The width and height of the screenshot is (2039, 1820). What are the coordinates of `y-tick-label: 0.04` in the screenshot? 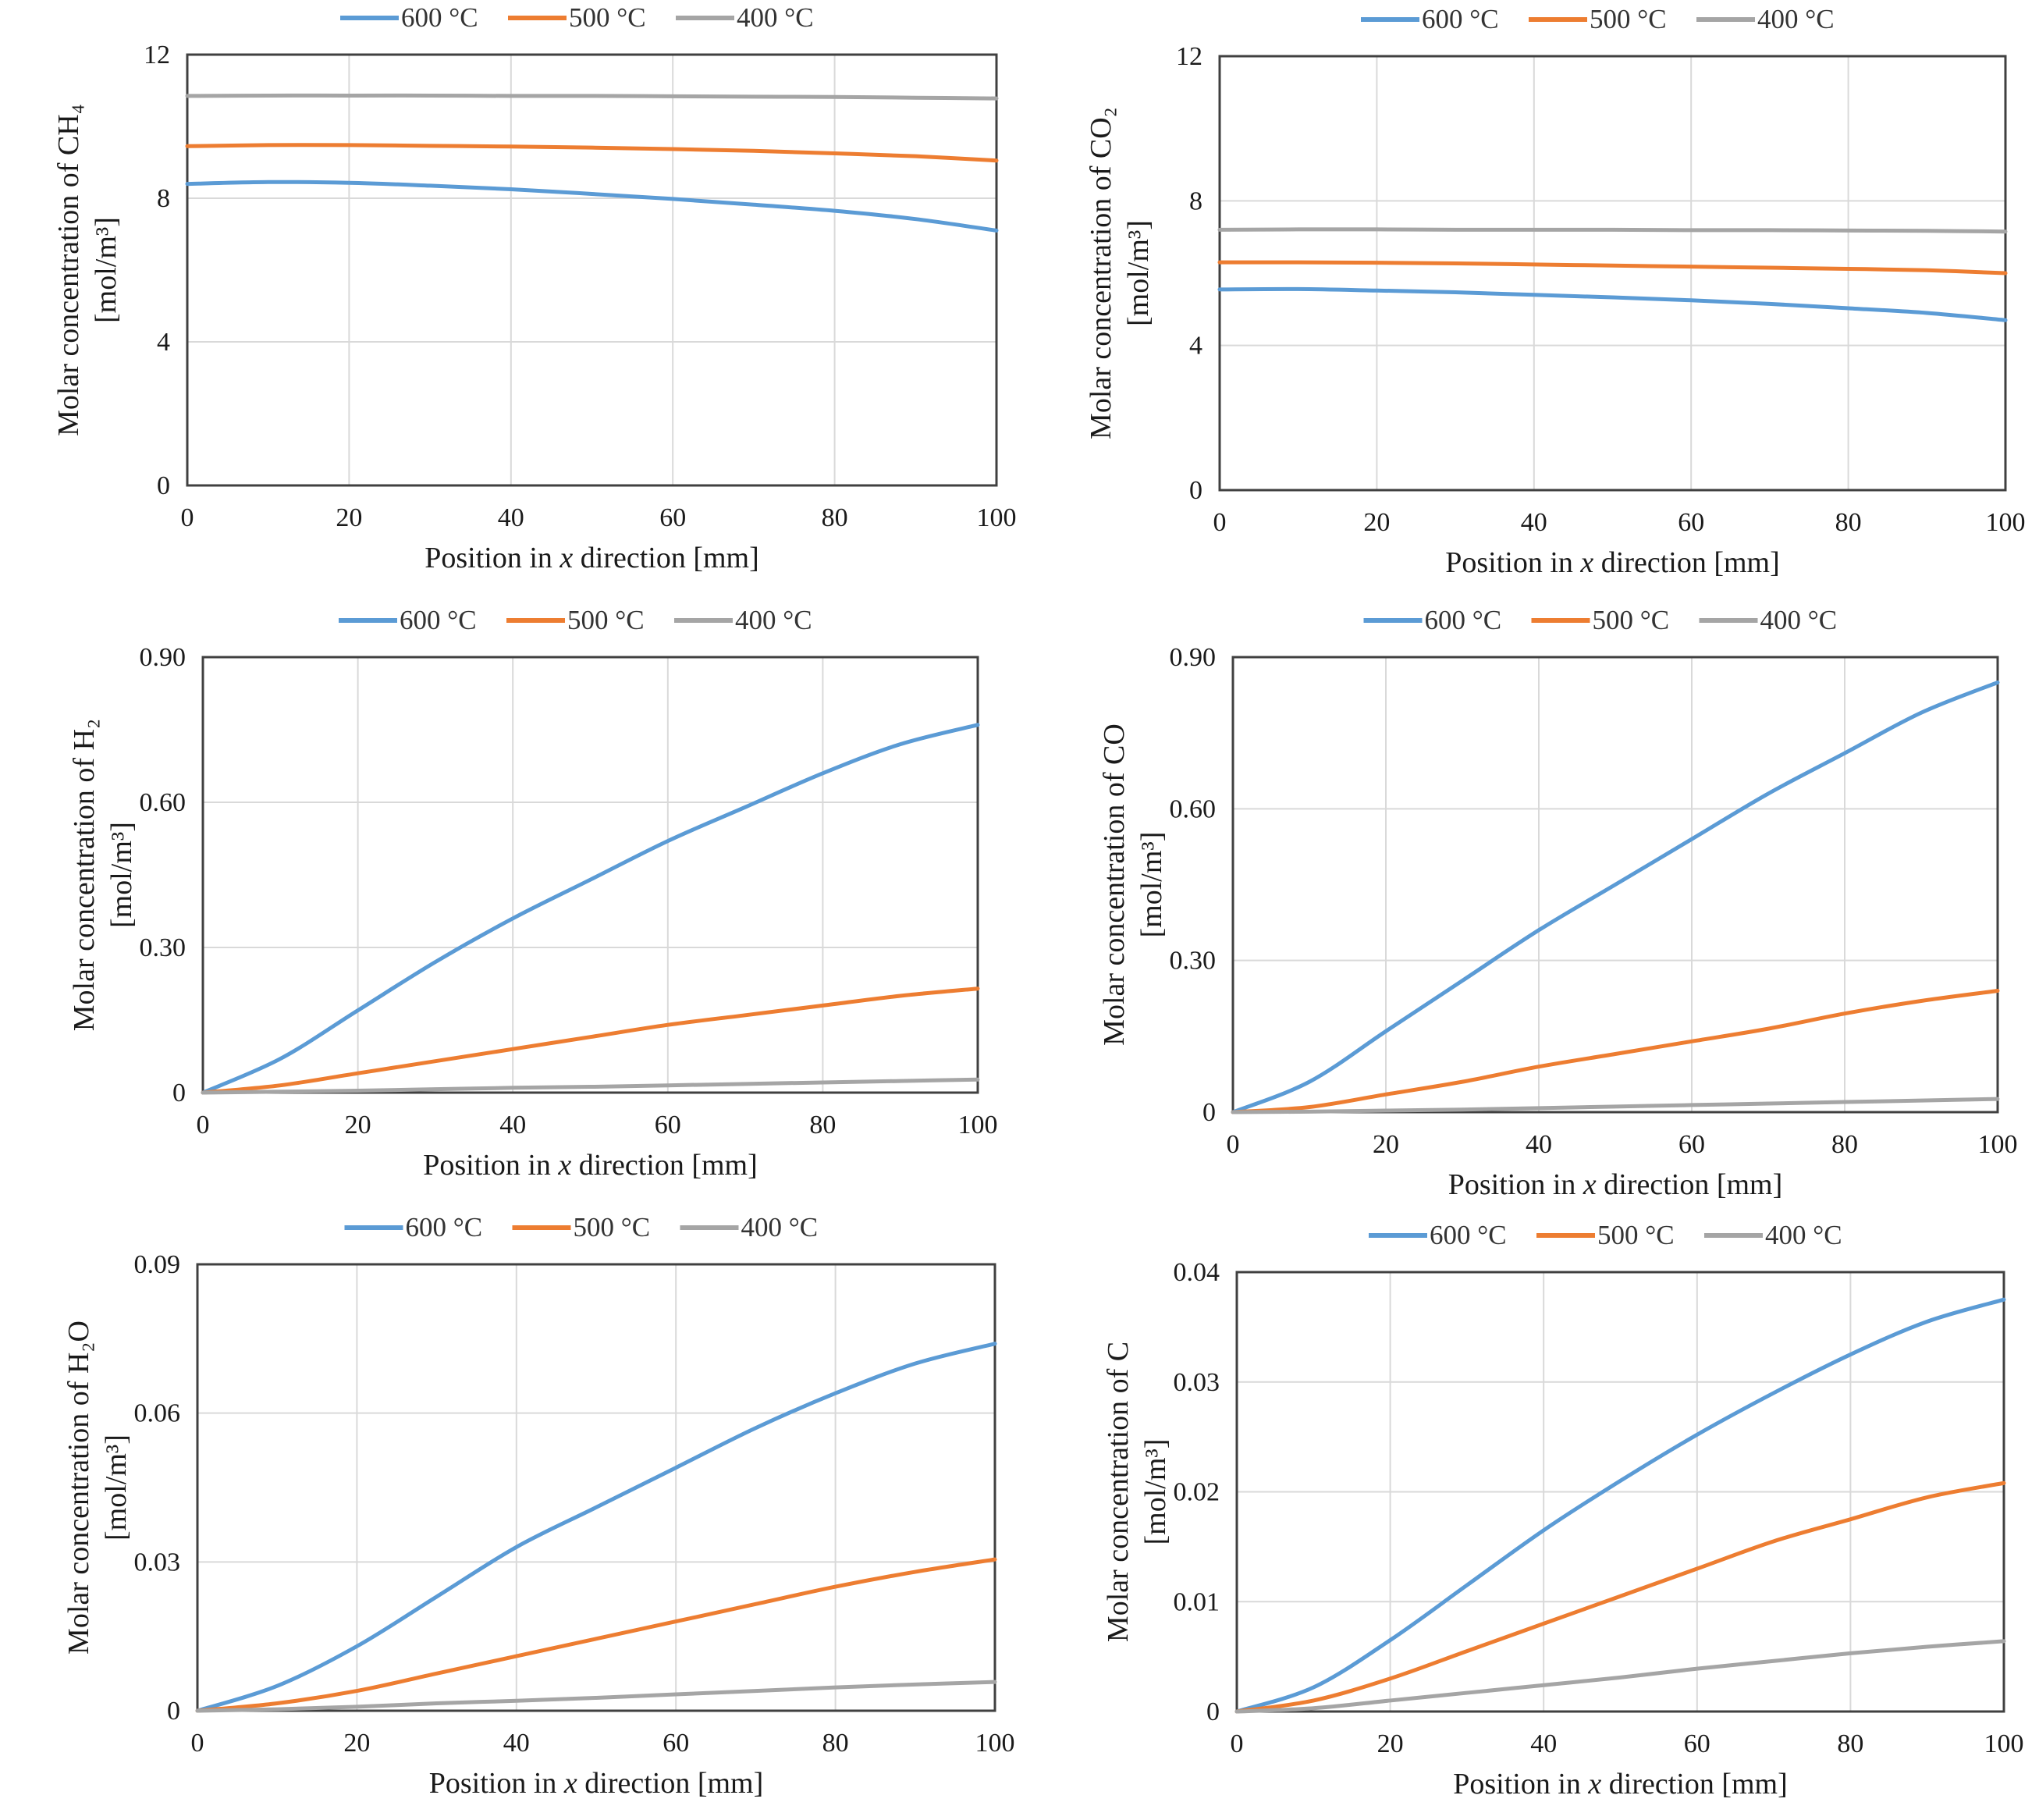 It's located at (1197, 1272).